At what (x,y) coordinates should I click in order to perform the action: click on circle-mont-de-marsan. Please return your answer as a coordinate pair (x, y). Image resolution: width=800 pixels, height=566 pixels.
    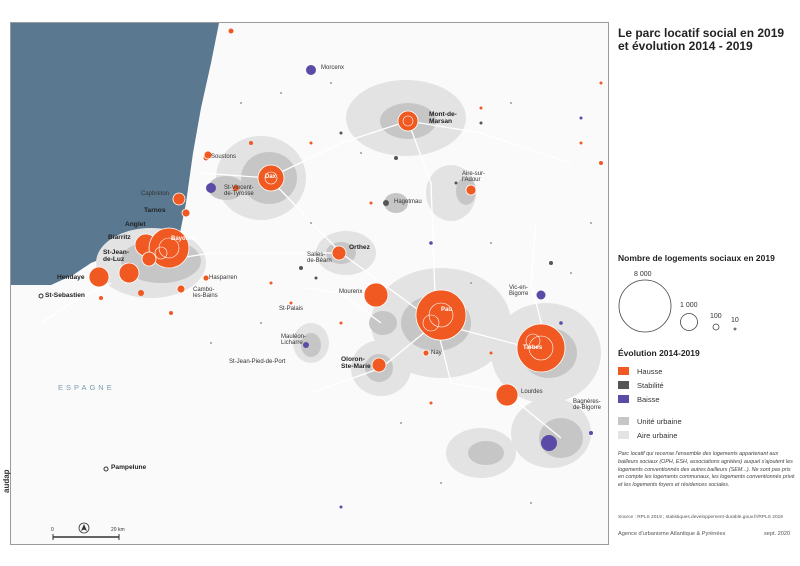
    Looking at the image, I should click on (408, 121).